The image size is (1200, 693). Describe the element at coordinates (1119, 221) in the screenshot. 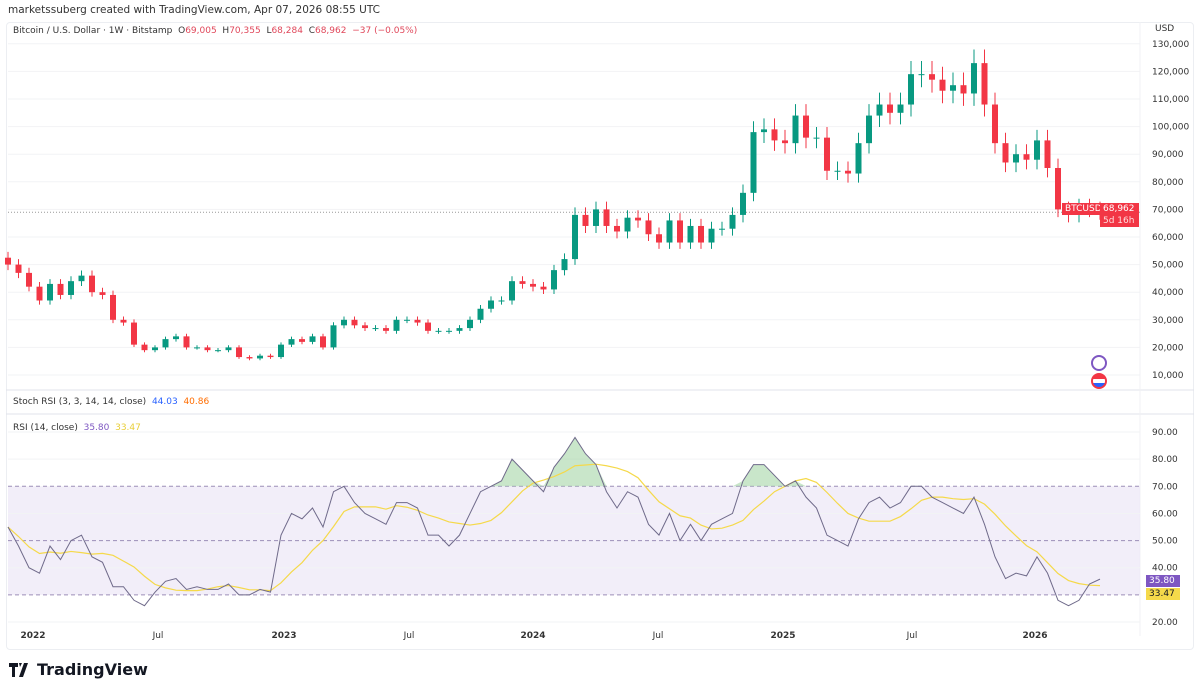

I see `bar-countdown: 5d 16h` at that location.